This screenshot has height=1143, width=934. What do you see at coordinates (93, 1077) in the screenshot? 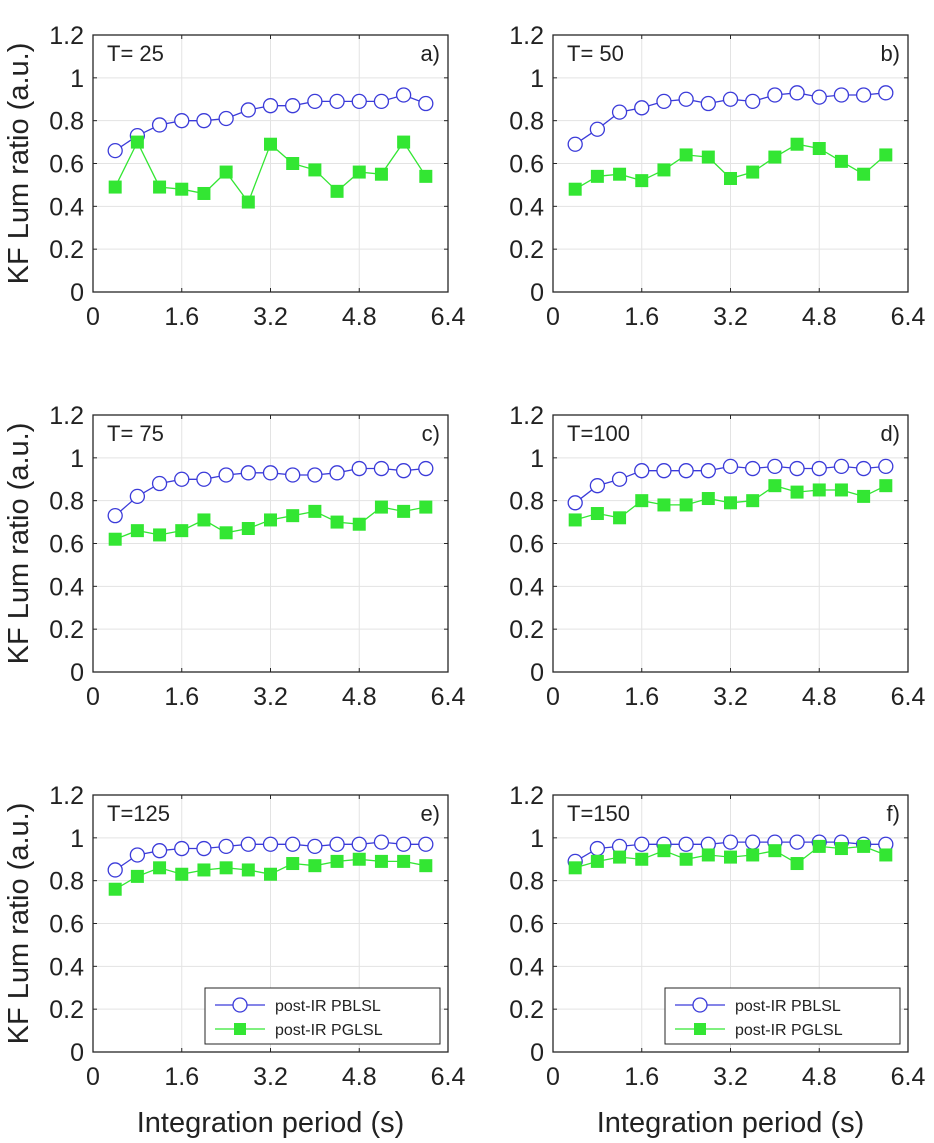
I see `panel-5-x-tick-label: 0` at bounding box center [93, 1077].